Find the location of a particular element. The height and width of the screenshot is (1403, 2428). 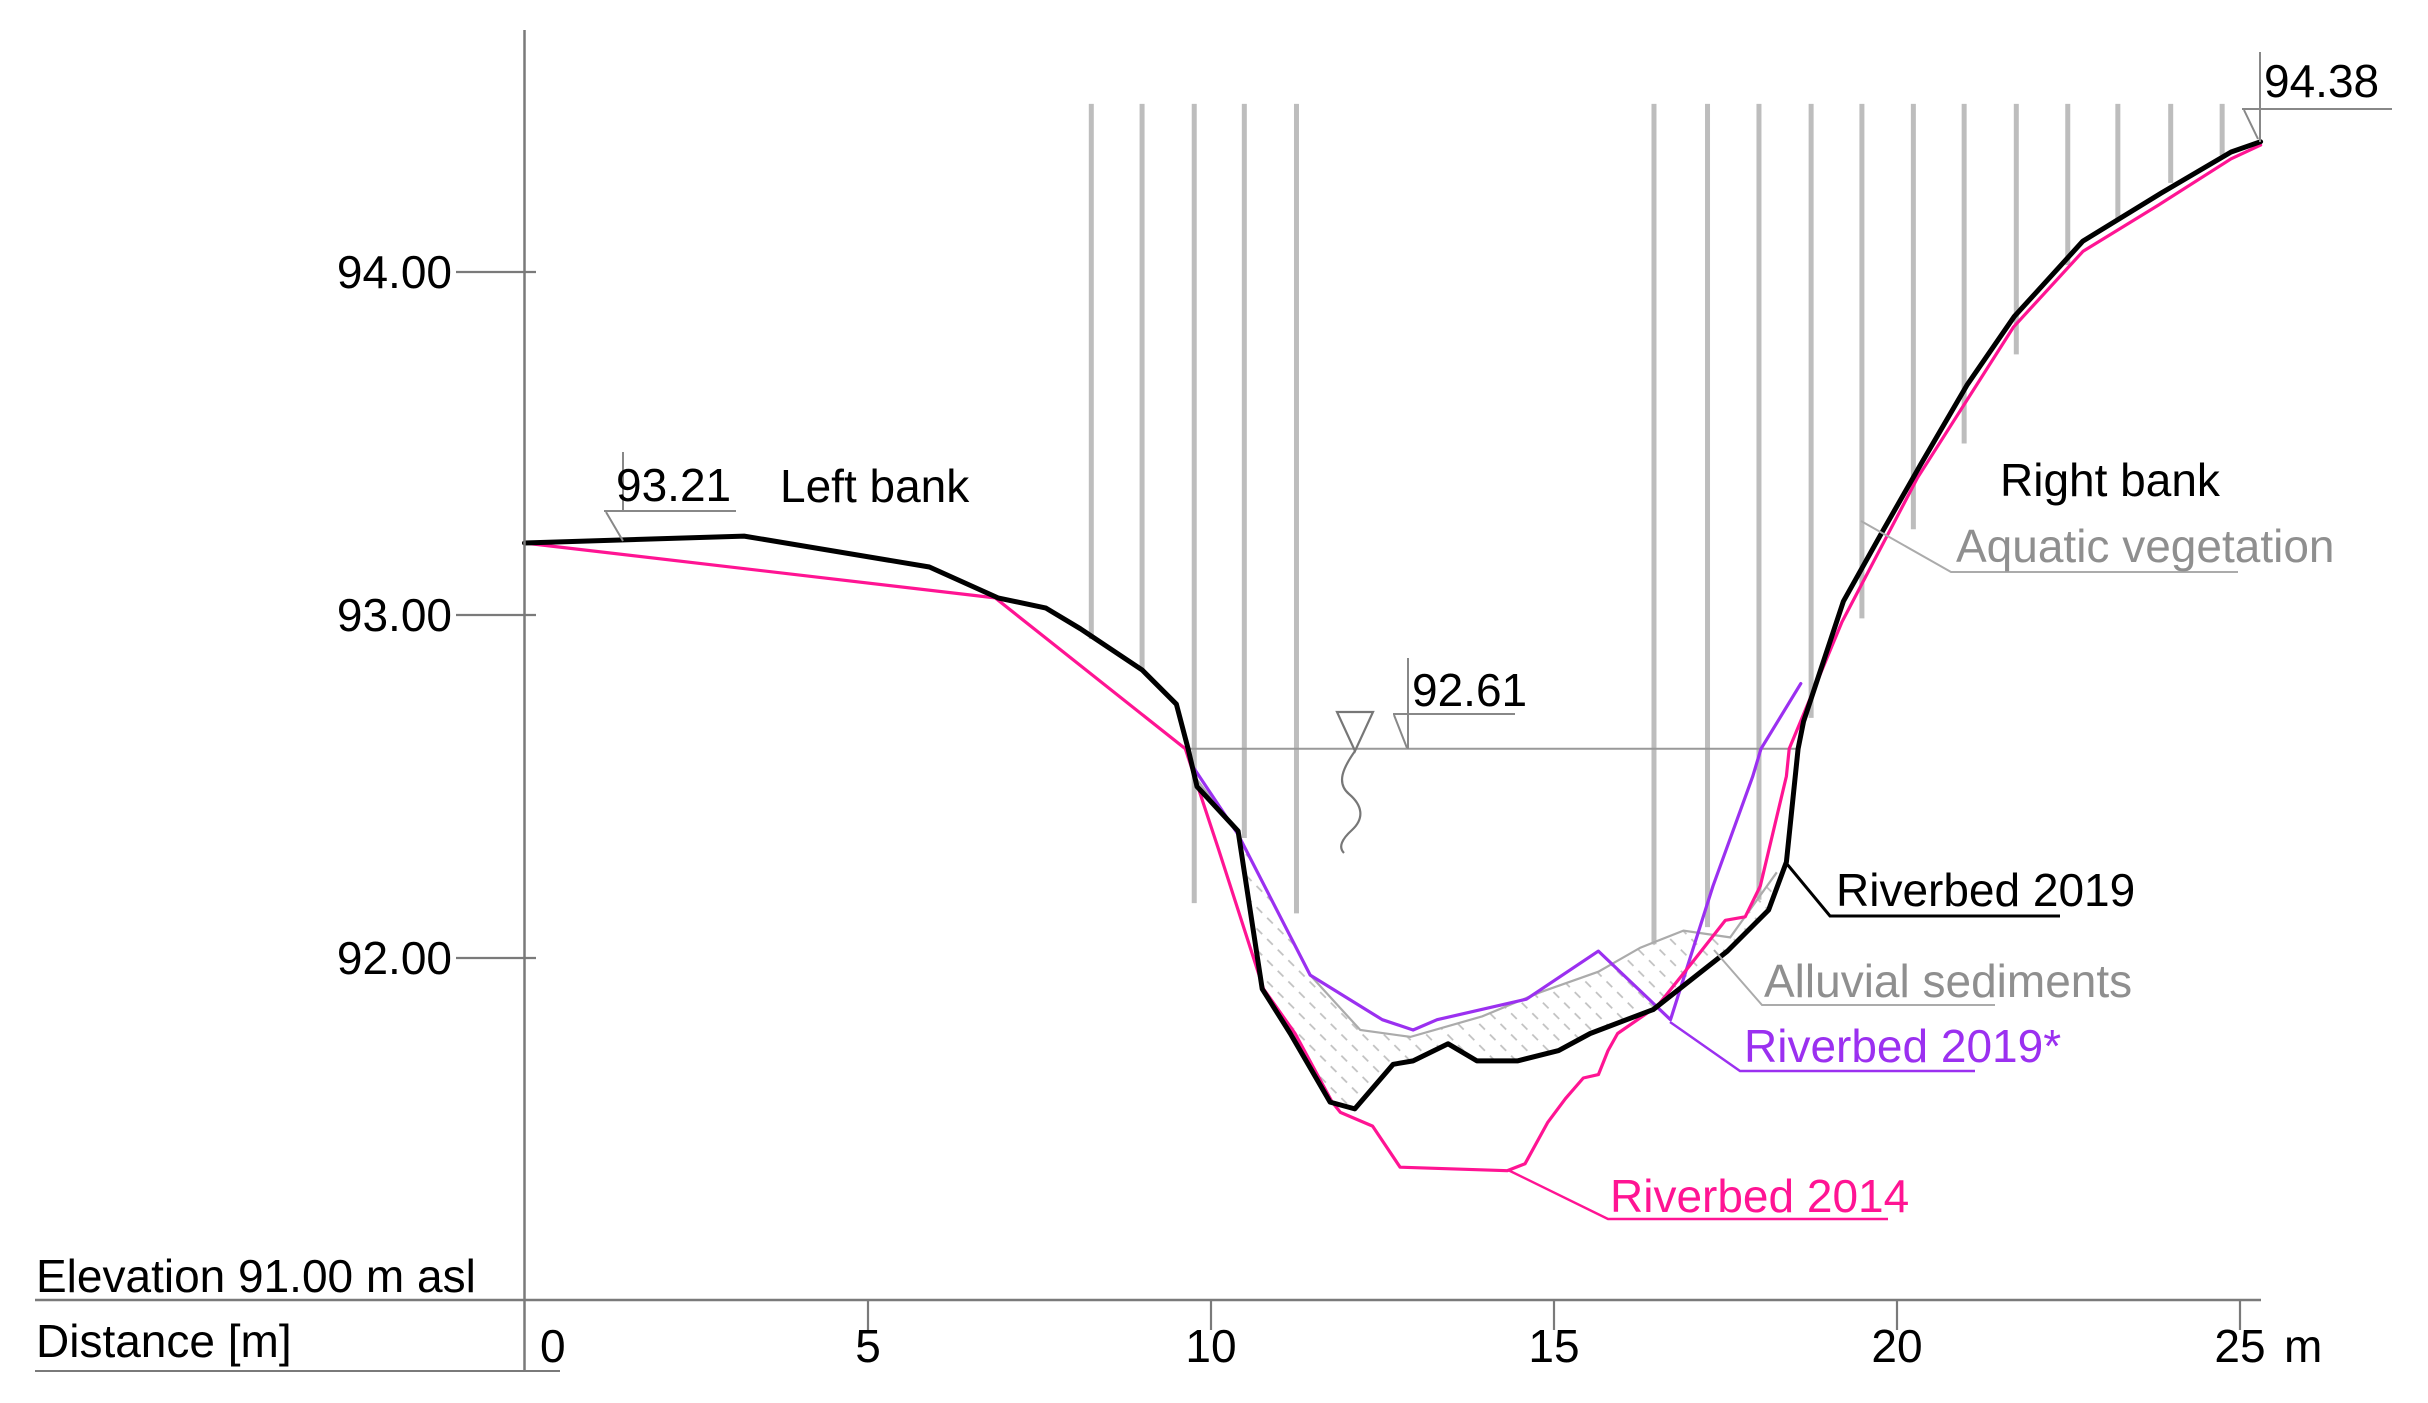

distance-axis-label: Distance [m] is located at coordinates (164, 1341).